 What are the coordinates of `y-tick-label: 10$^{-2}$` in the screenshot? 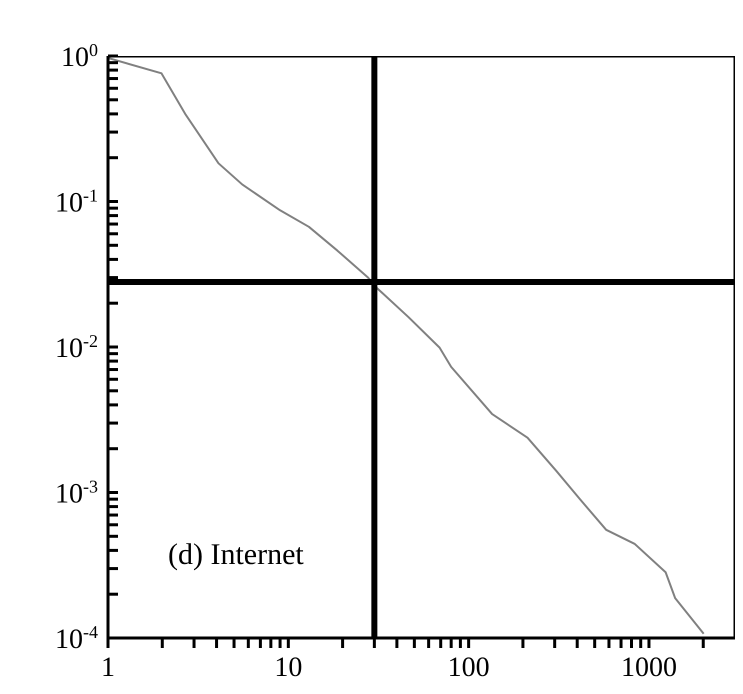 It's located at (76, 347).